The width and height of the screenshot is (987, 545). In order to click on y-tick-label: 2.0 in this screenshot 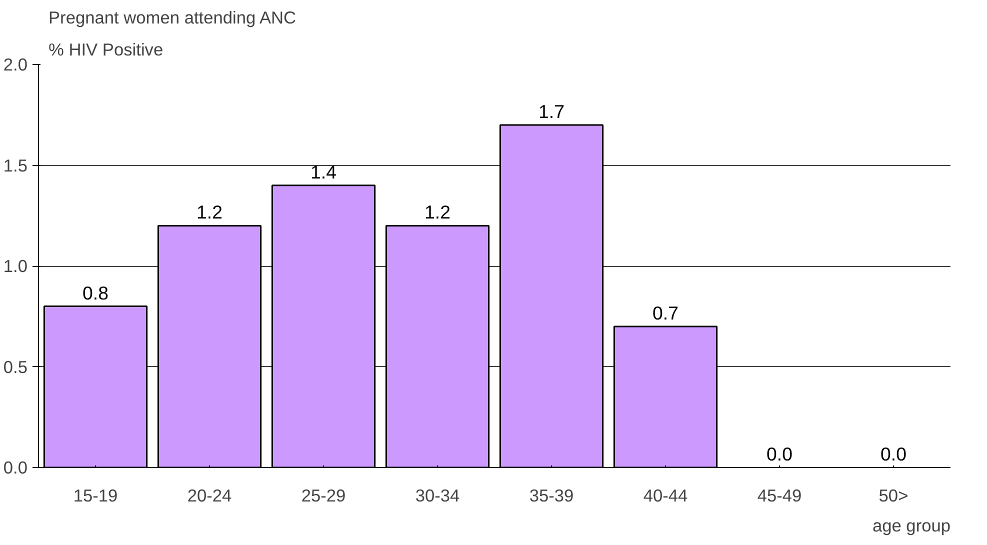, I will do `click(15, 64)`.